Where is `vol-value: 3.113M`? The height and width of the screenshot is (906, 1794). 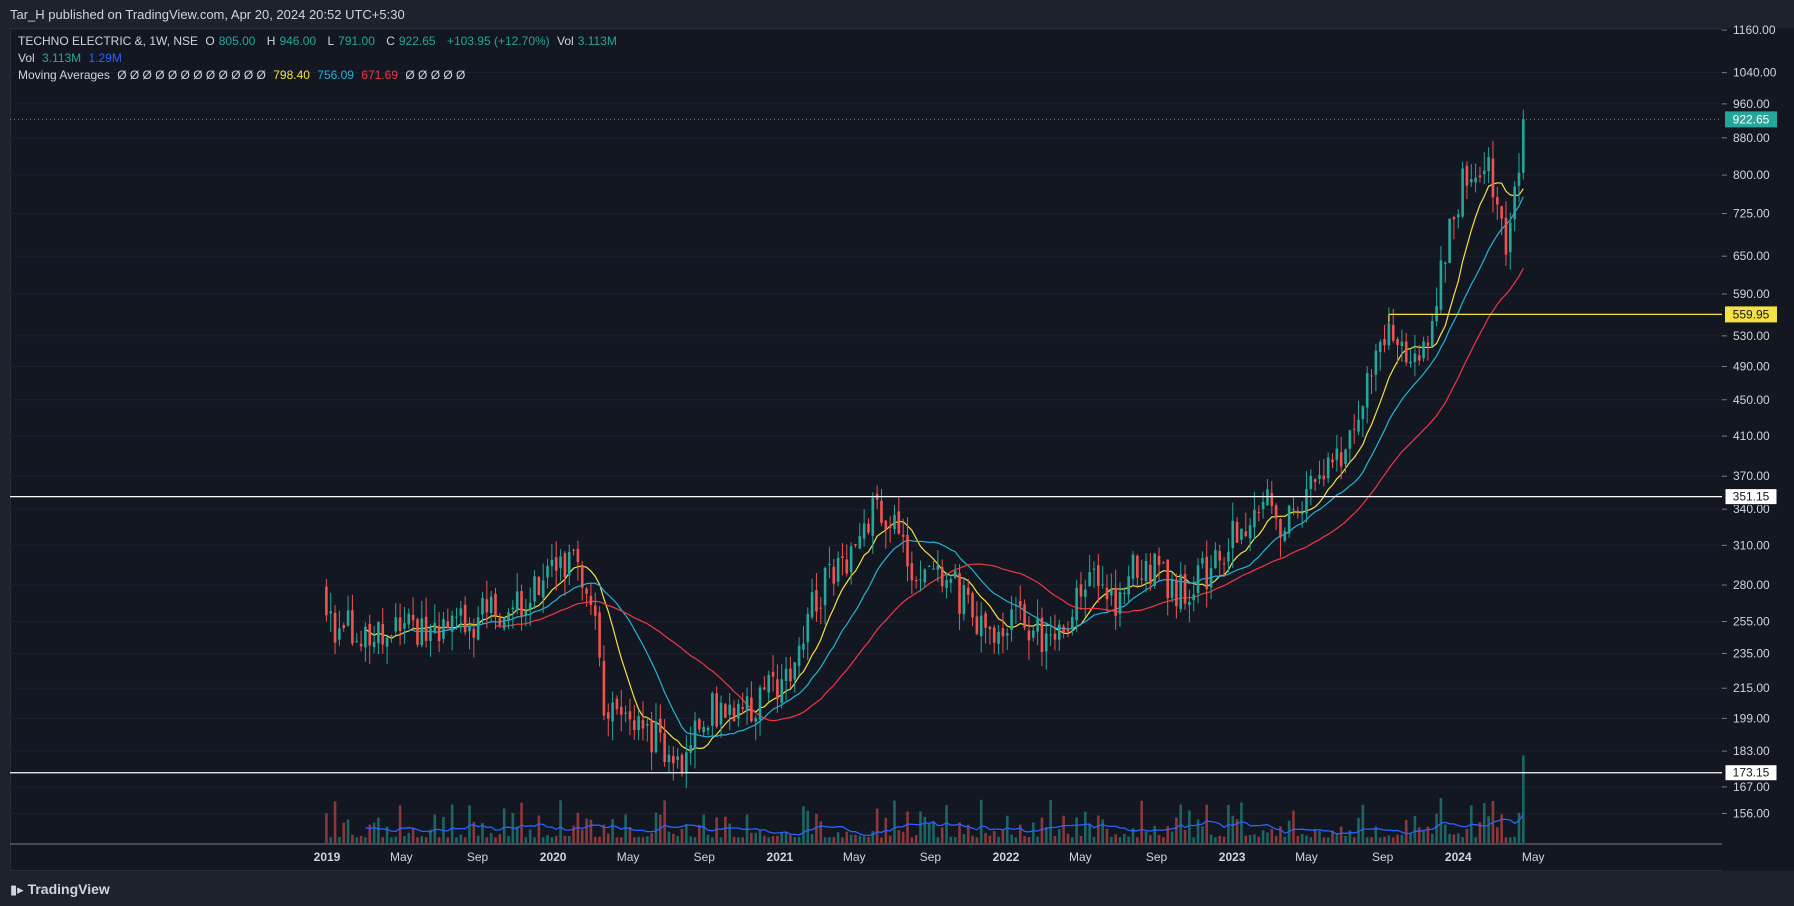 vol-value: 3.113M is located at coordinates (597, 41).